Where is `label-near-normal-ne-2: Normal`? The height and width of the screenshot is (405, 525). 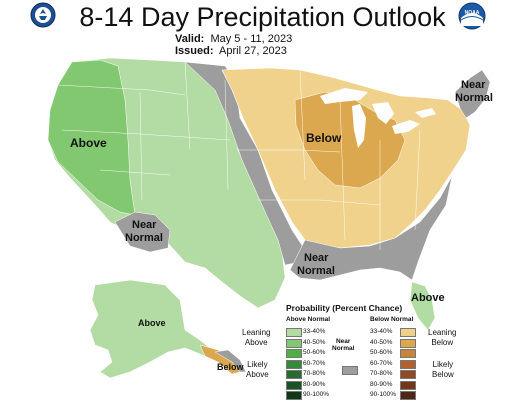 label-near-normal-ne-2: Normal is located at coordinates (474, 98).